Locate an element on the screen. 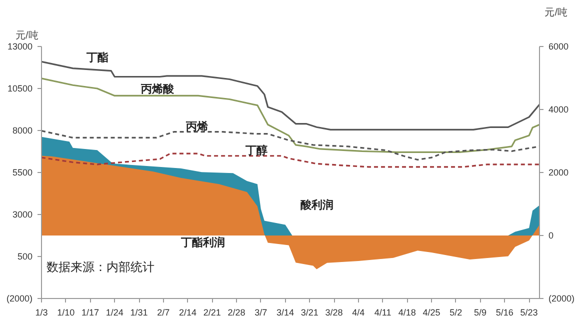 This screenshot has height=320, width=584. y-tick-label: 13000 is located at coordinates (20, 47).